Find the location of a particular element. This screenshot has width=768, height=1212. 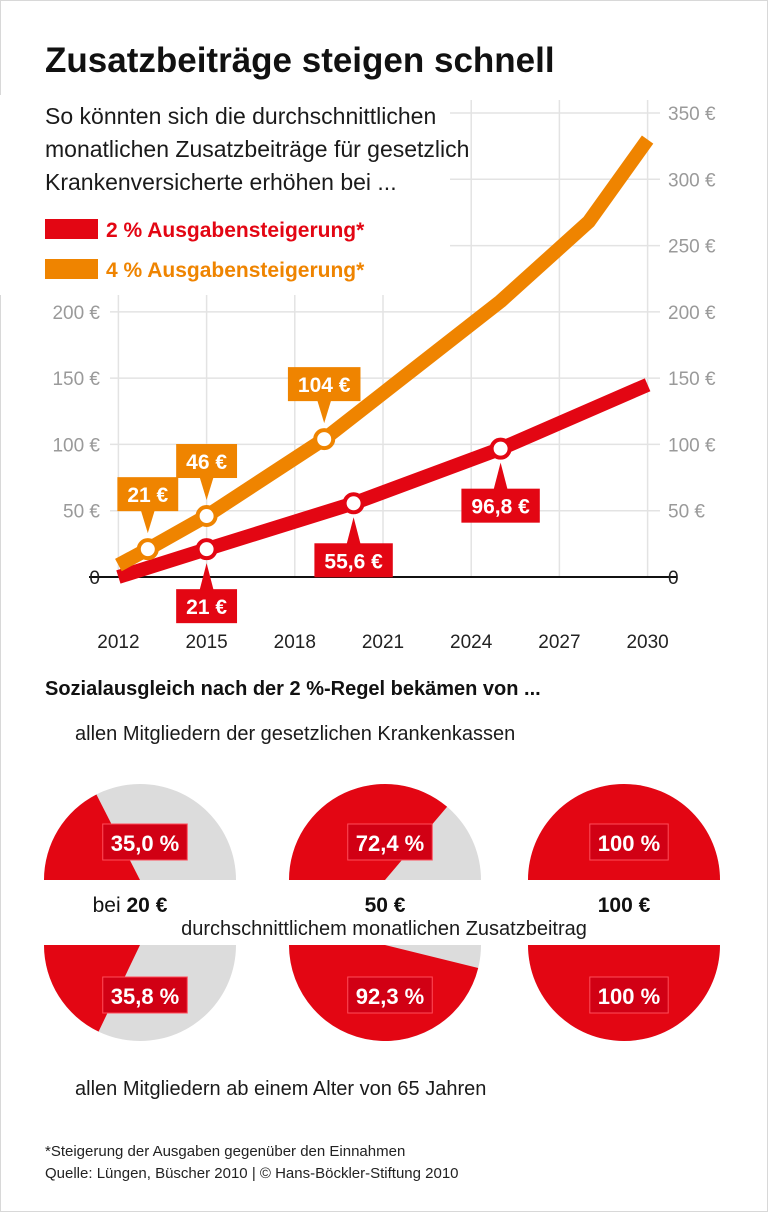

x-tick-label: 2015 is located at coordinates (206, 642).